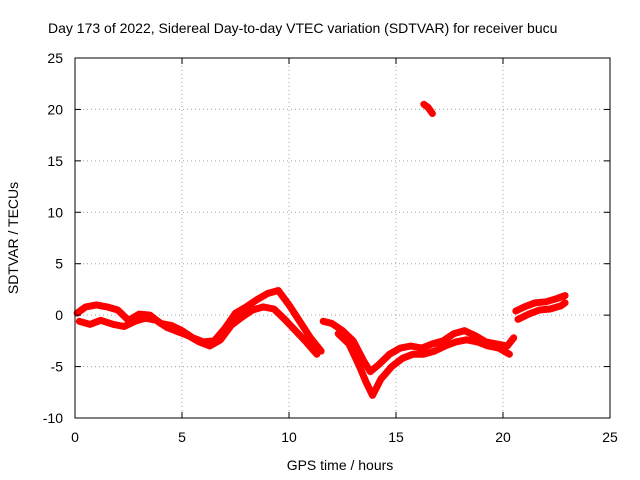  I want to click on x-tick-label: 20, so click(503, 437).